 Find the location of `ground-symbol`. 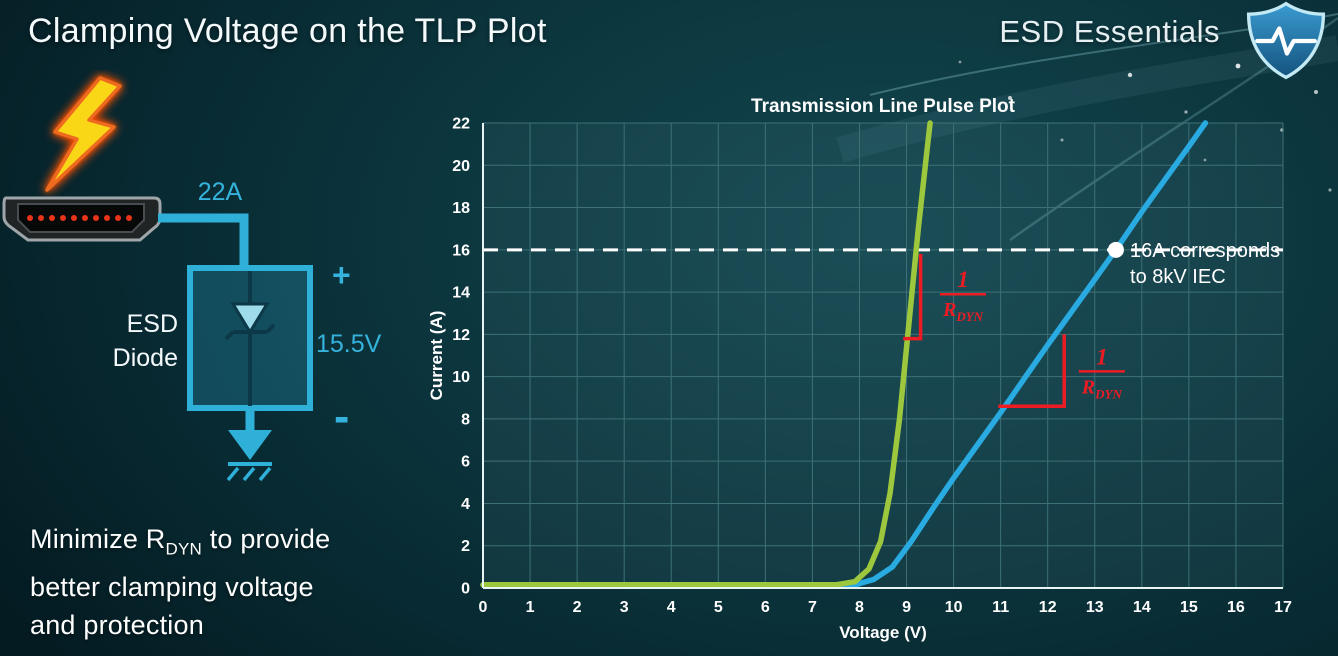

ground-symbol is located at coordinates (249, 445).